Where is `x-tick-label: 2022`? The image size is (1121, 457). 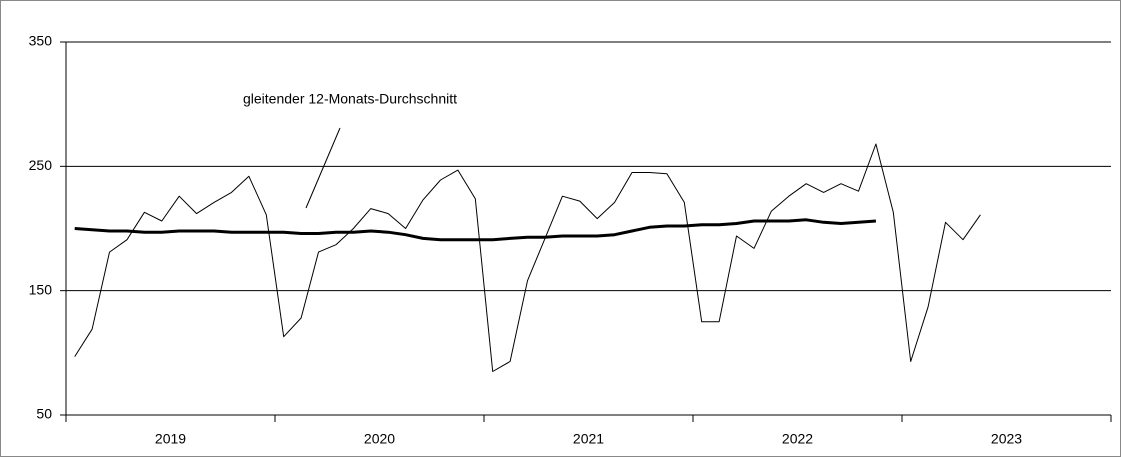
x-tick-label: 2022 is located at coordinates (797, 439).